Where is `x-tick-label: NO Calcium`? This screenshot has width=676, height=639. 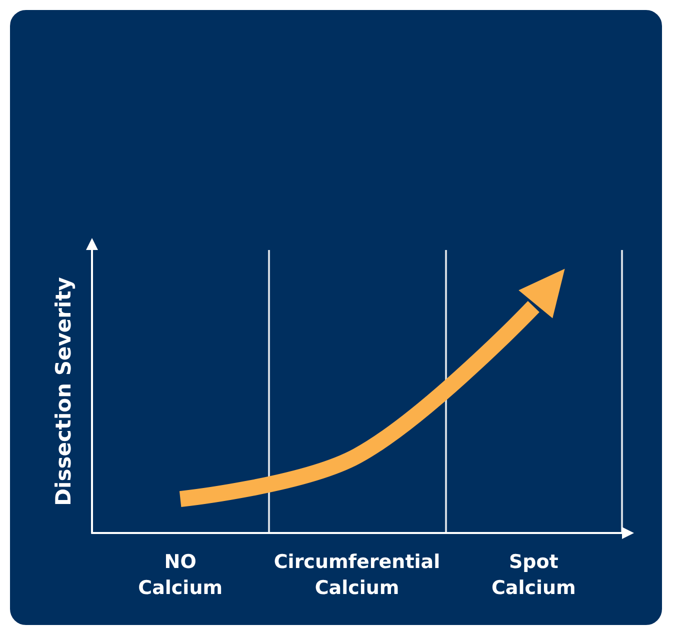 x-tick-label: NO Calcium is located at coordinates (180, 575).